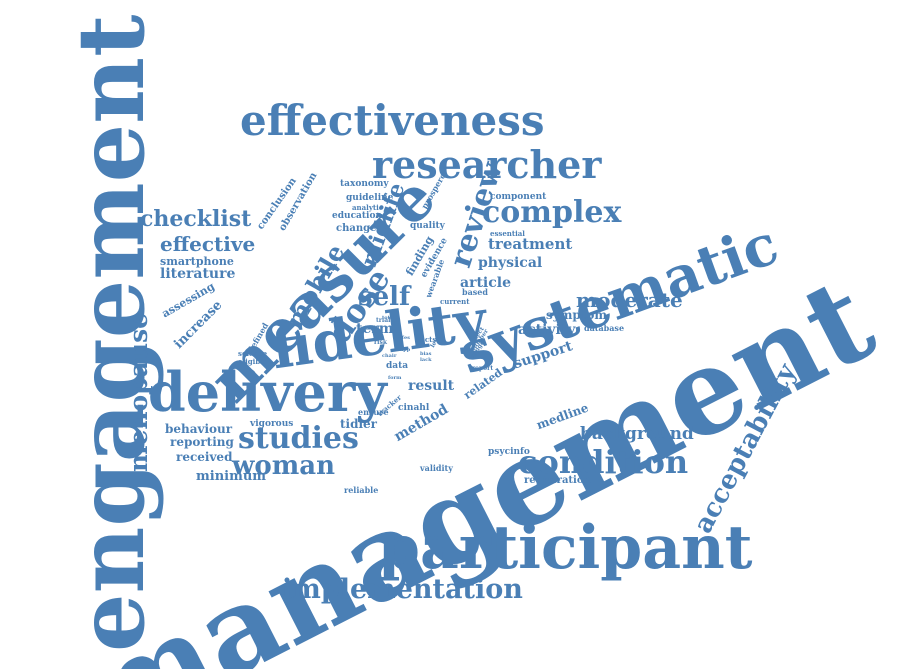  What do you see at coordinates (475, 292) in the screenshot?
I see `word: based` at bounding box center [475, 292].